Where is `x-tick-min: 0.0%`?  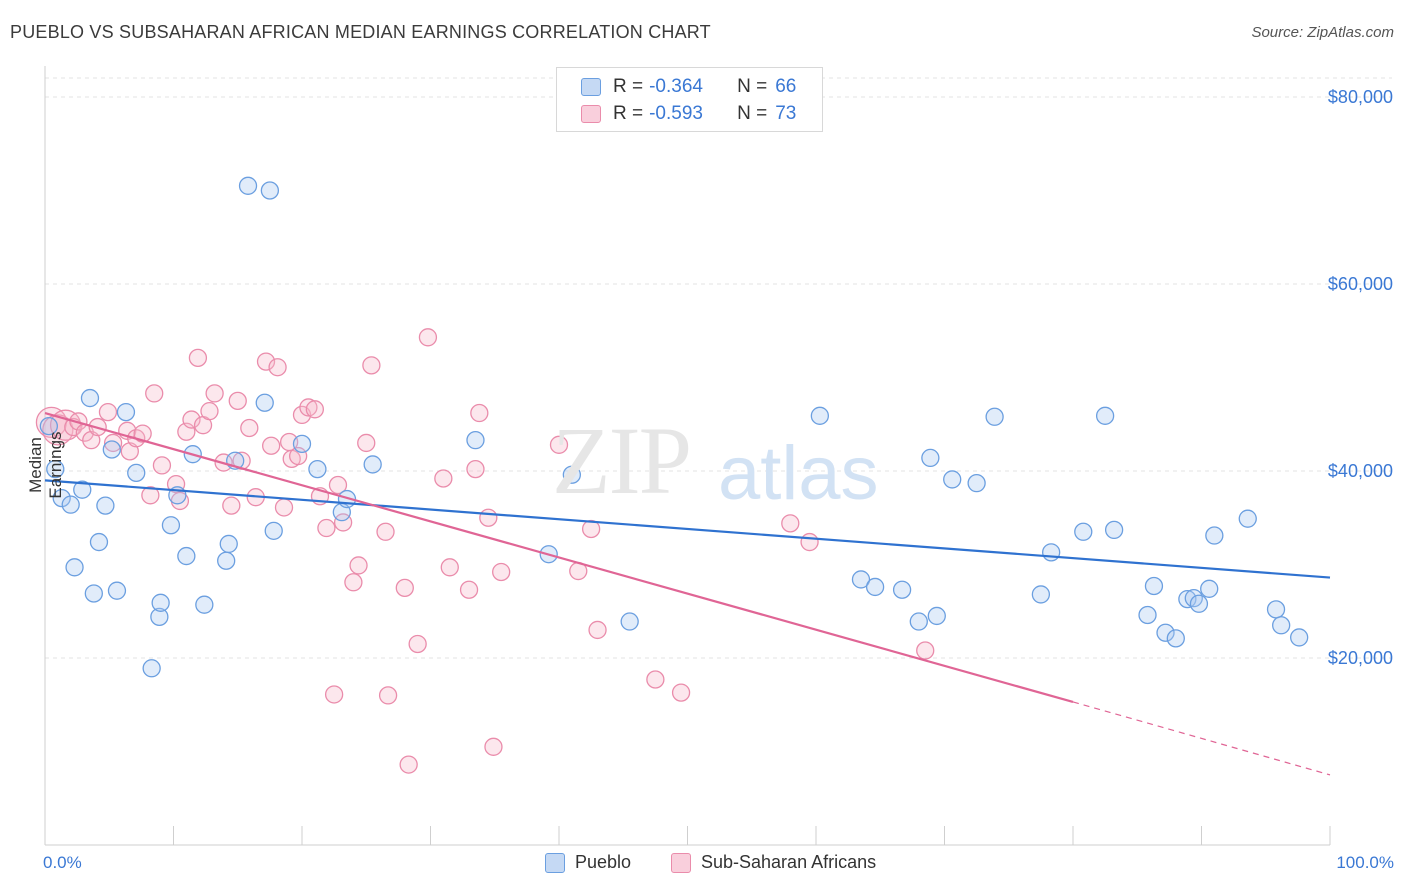 x-tick-min: 0.0% is located at coordinates (62, 862).